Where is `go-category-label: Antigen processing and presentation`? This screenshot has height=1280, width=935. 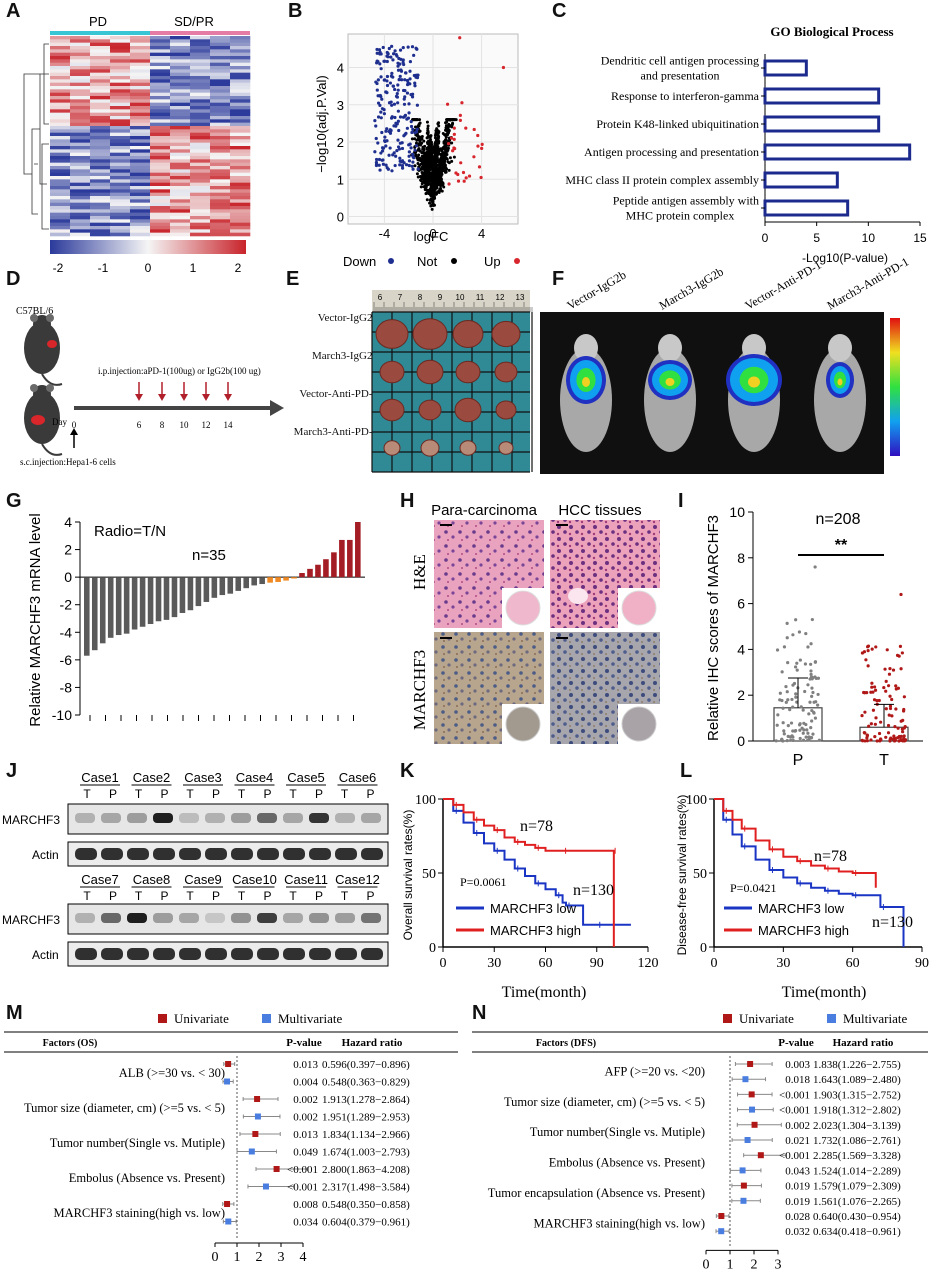
go-category-label: Antigen processing and presentation is located at coordinates (671, 152).